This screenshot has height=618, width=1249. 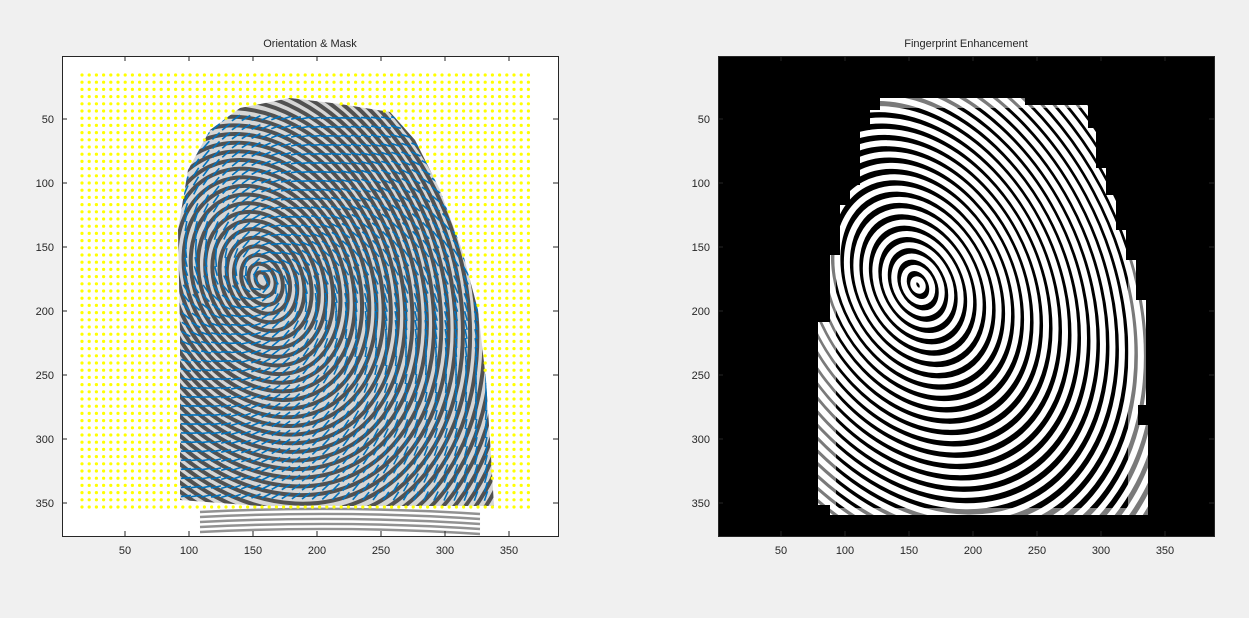 What do you see at coordinates (340, 521) in the screenshot?
I see `fingerprint-bottom-smudge` at bounding box center [340, 521].